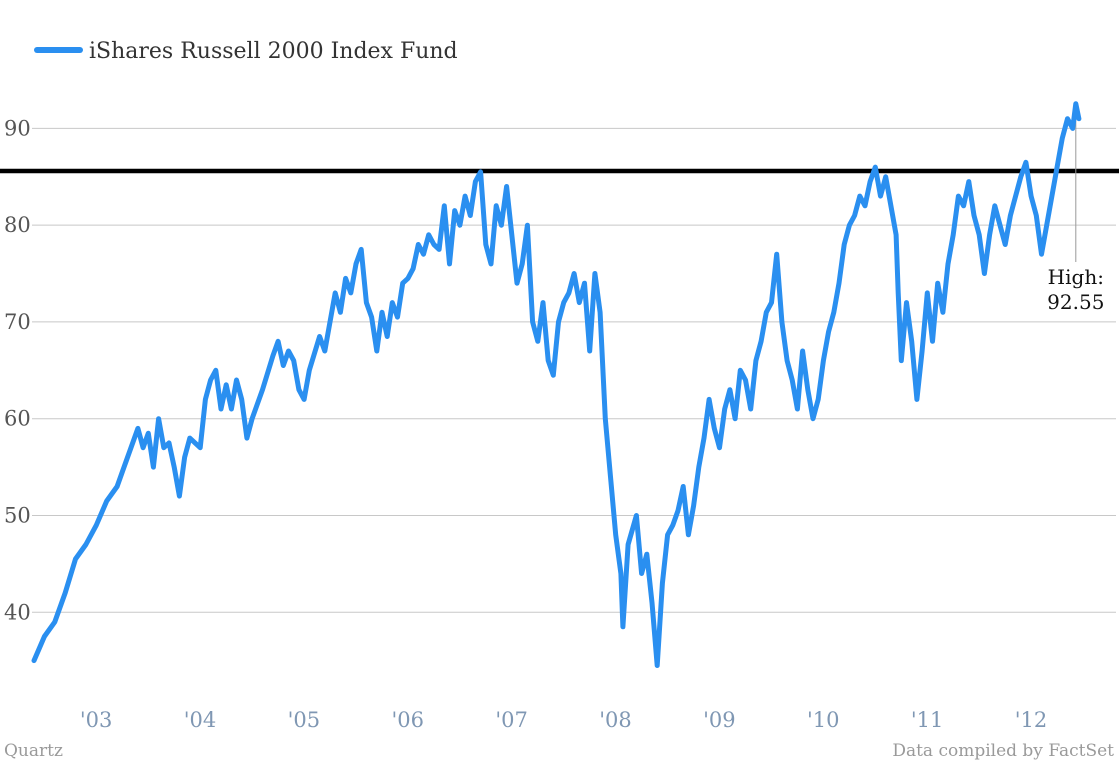 The width and height of the screenshot is (1119, 764). Describe the element at coordinates (719, 720) in the screenshot. I see `x-tick-label: '09` at that location.